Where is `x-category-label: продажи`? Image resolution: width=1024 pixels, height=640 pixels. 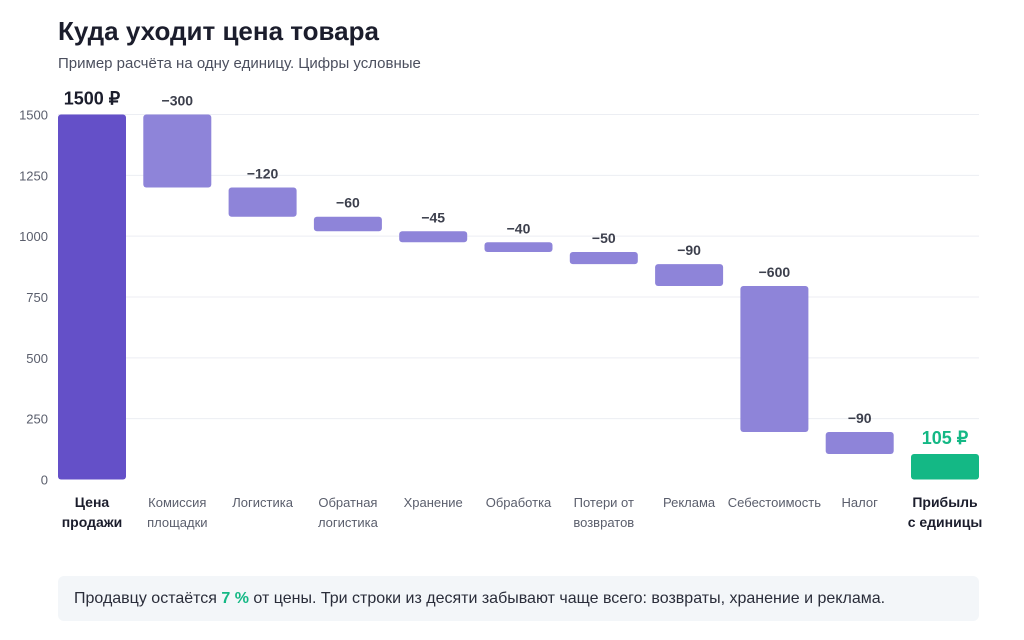 x-category-label: продажи is located at coordinates (92, 522).